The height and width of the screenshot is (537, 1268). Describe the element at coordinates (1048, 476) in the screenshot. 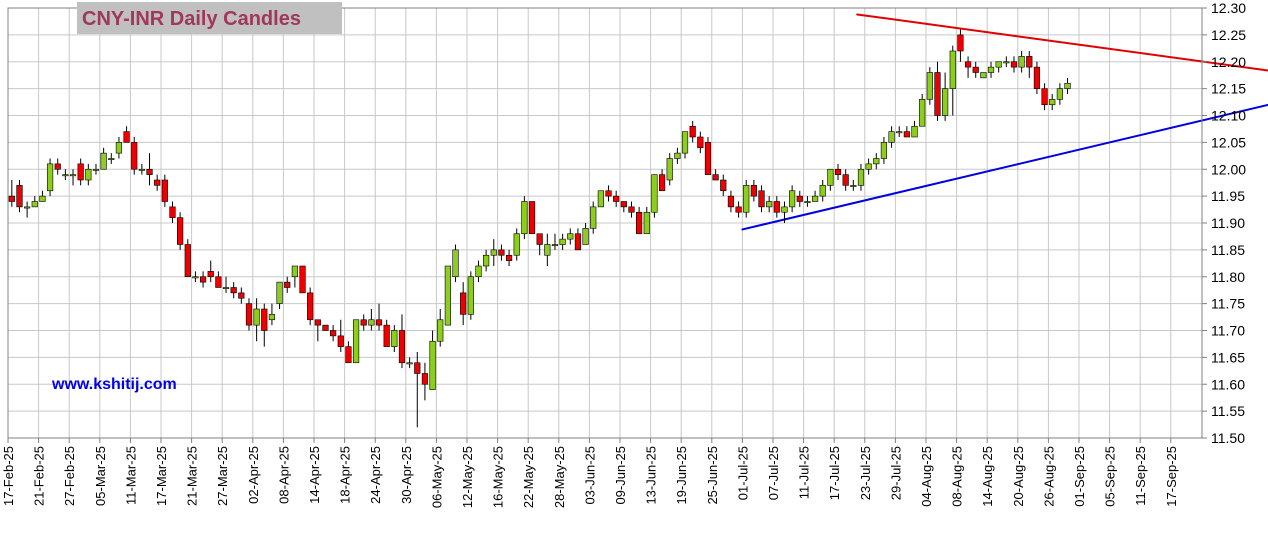

I see `x-tick-label: 26-Aug-25` at that location.